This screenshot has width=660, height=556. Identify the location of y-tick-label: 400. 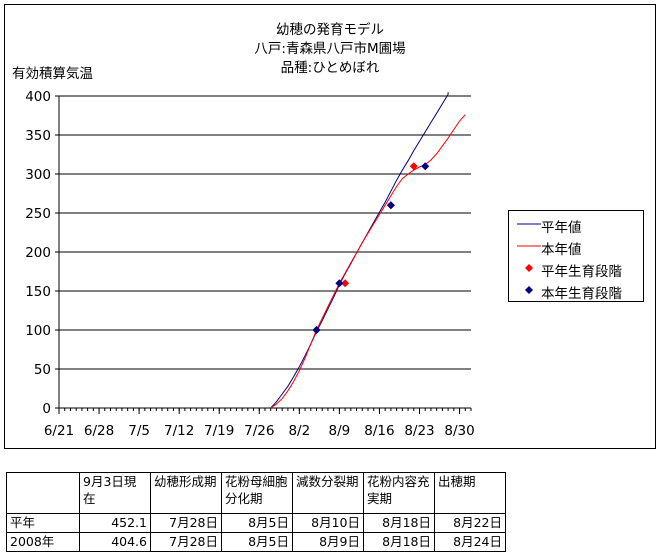
(38, 97).